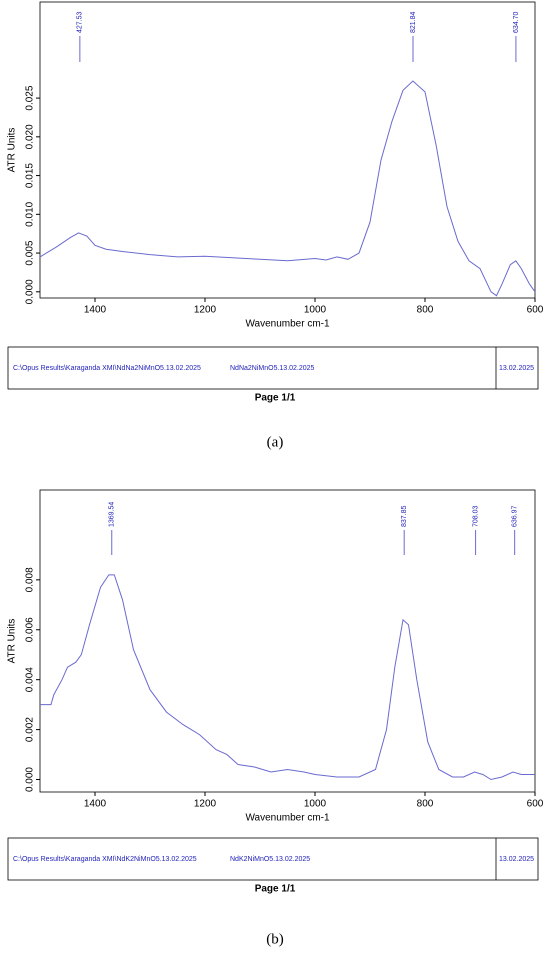 Image resolution: width=550 pixels, height=956 pixels. Describe the element at coordinates (275, 939) in the screenshot. I see `panel-caption: (b)` at that location.